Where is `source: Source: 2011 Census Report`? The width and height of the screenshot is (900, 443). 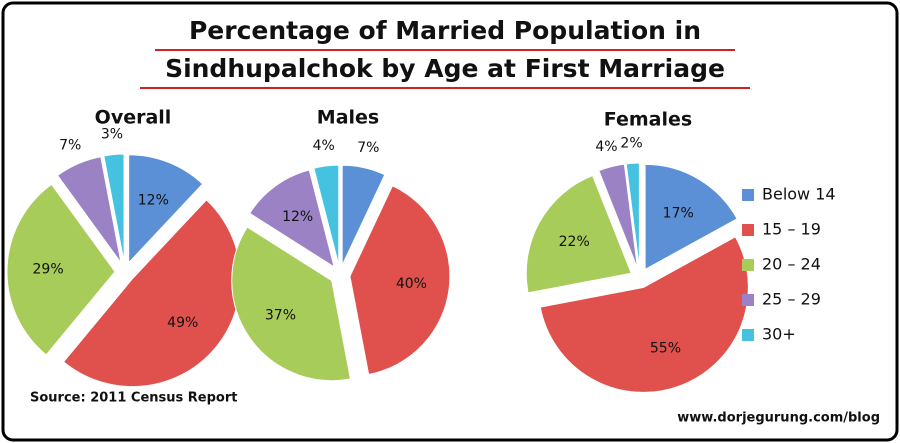
source: Source: 2011 Census Report is located at coordinates (133, 398).